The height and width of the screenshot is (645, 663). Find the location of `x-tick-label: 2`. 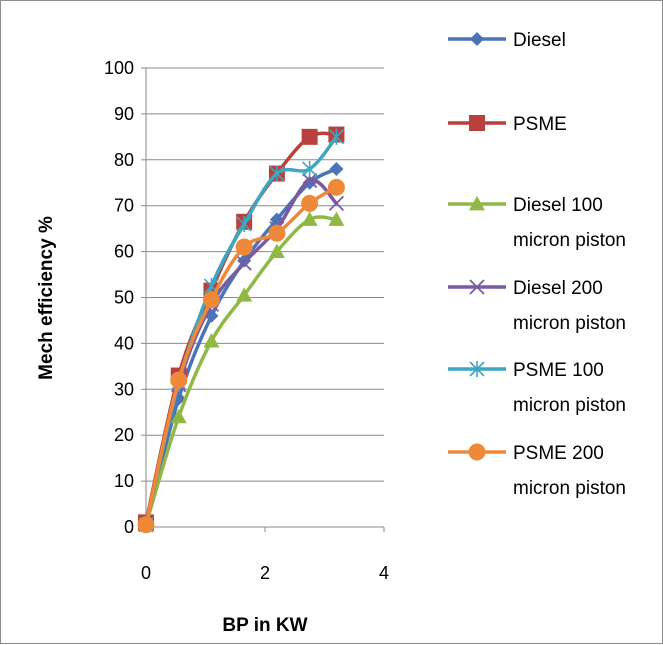

x-tick-label: 2 is located at coordinates (265, 573).